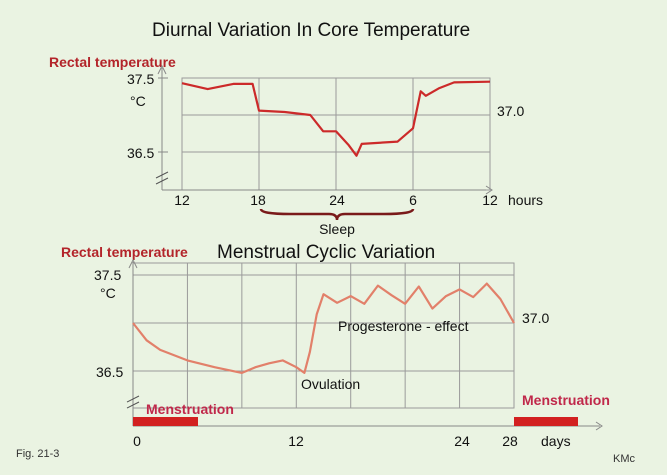 The height and width of the screenshot is (475, 667). Describe the element at coordinates (311, 30) in the screenshot. I see `diurnal-chart-title: Diurnal Variation In Core Temperature` at that location.